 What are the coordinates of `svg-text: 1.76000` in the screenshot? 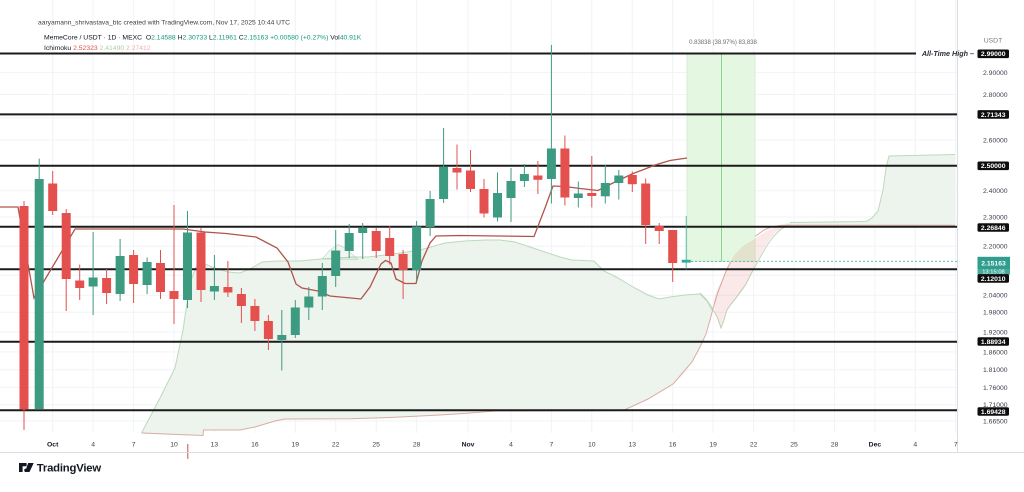 It's located at (995, 388).